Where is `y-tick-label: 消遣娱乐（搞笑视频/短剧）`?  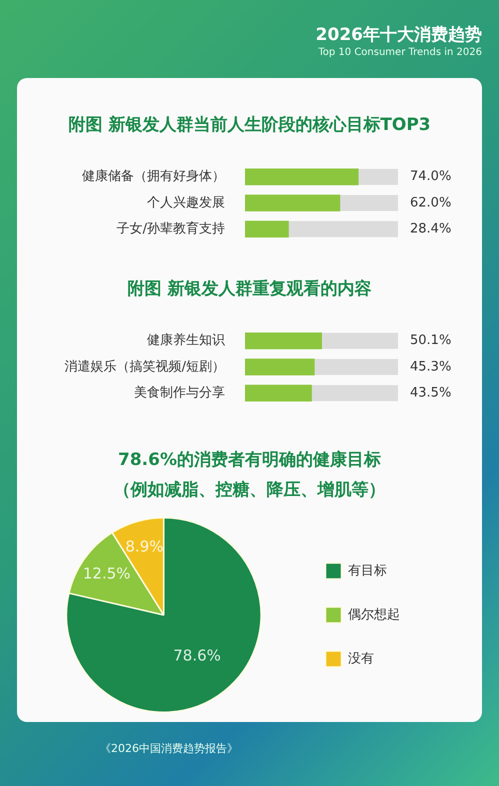
y-tick-label: 消遣娱乐（搞笑视频/短剧） is located at coordinates (144, 366).